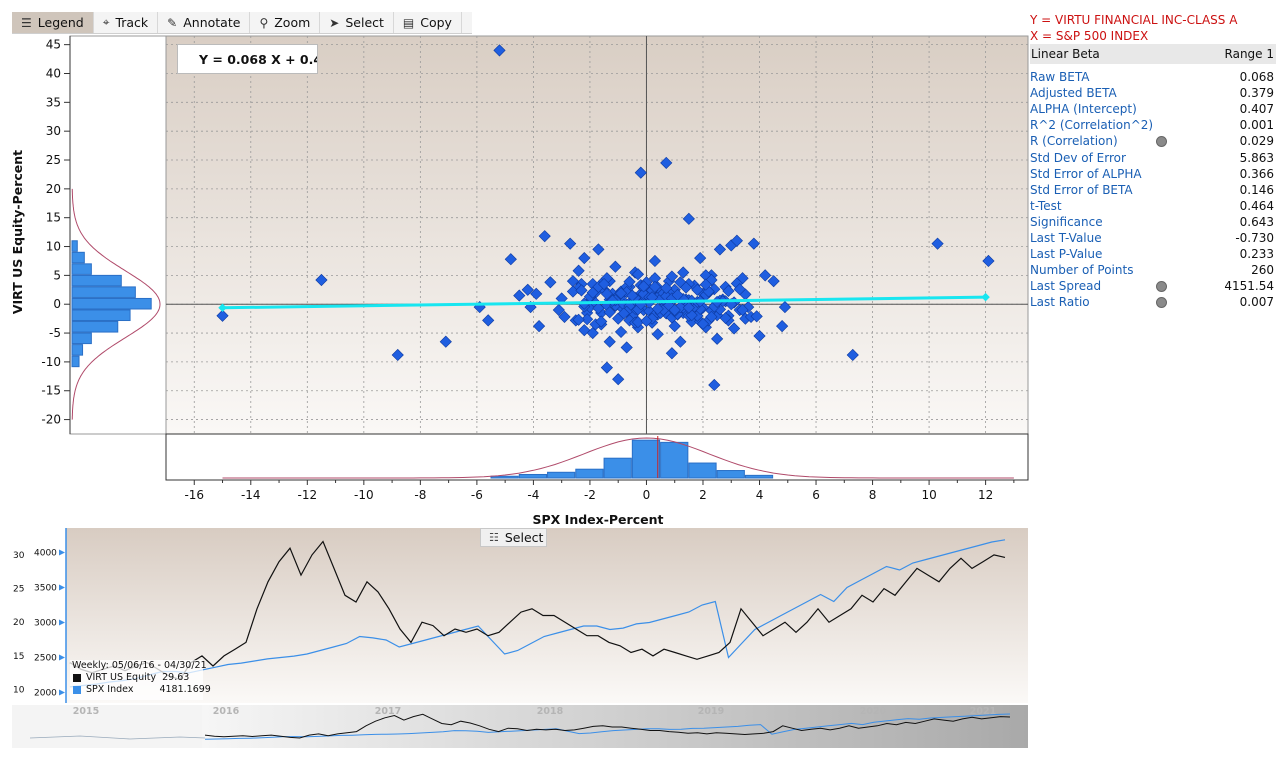 The image size is (1286, 759). Describe the element at coordinates (1249, 54) in the screenshot. I see `stats-header-range: Range 1` at that location.